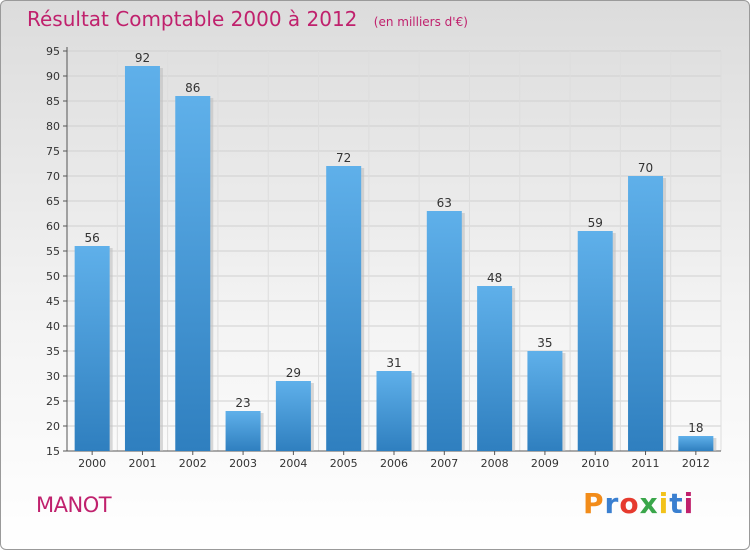  I want to click on data-label-2008: 48, so click(494, 278).